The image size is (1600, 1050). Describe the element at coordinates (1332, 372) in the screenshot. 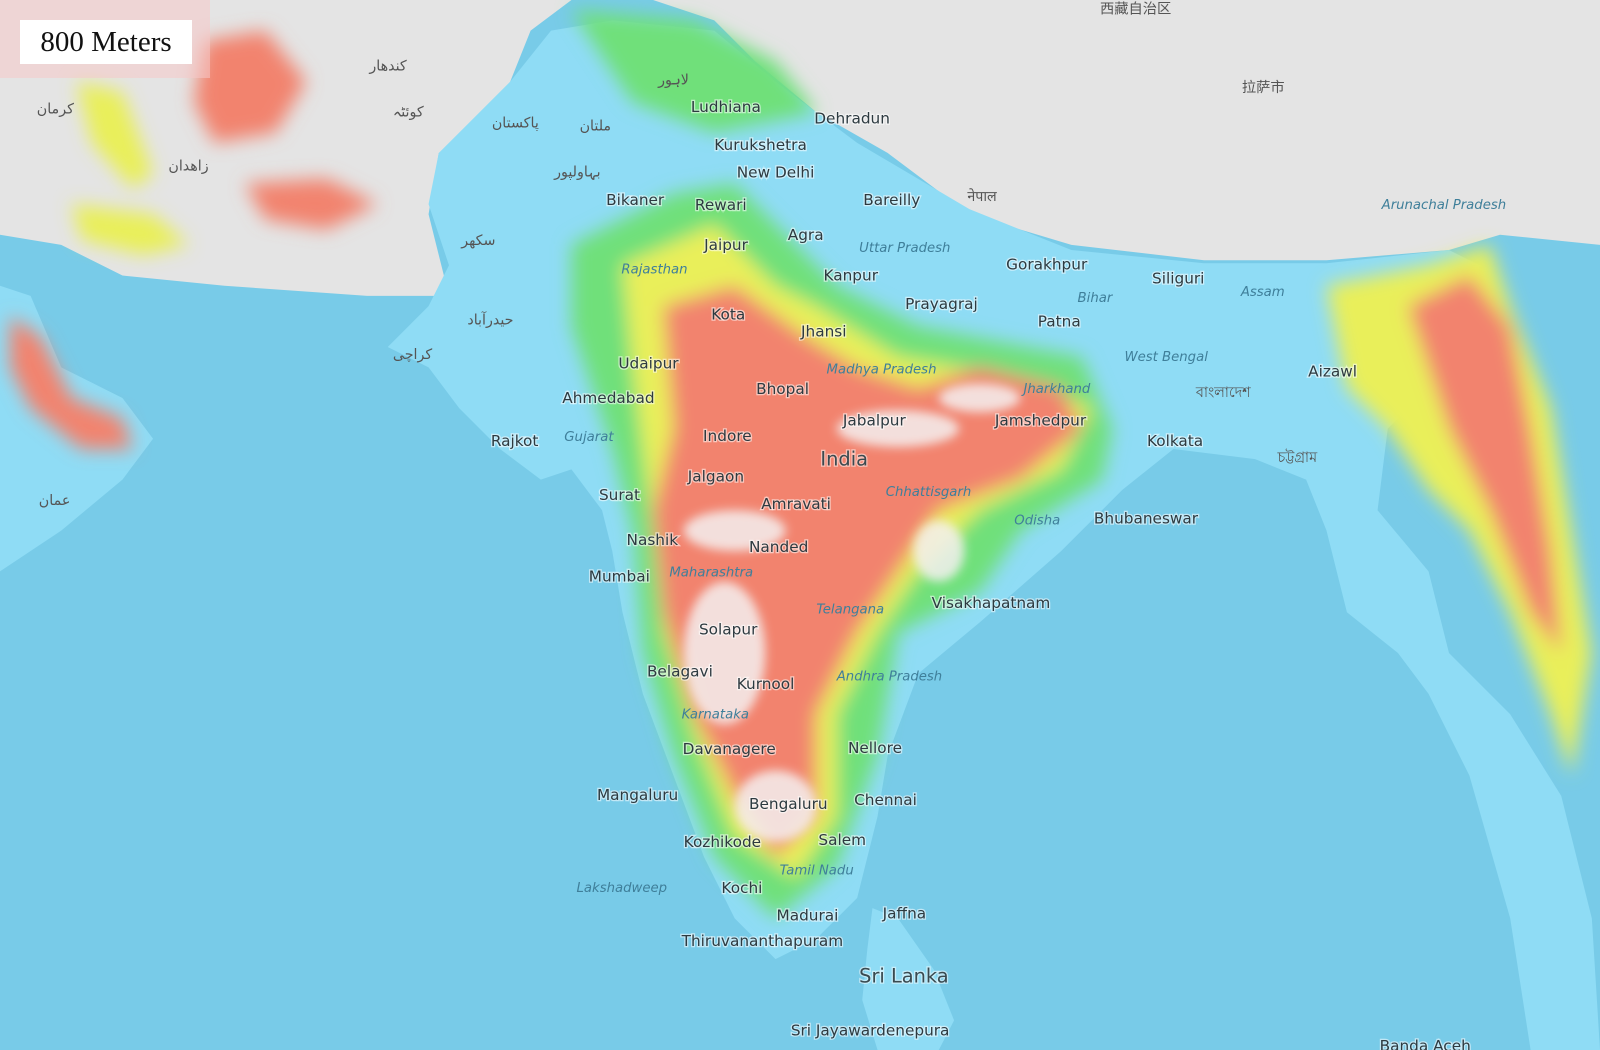

I see `city-label: Aizawl` at that location.